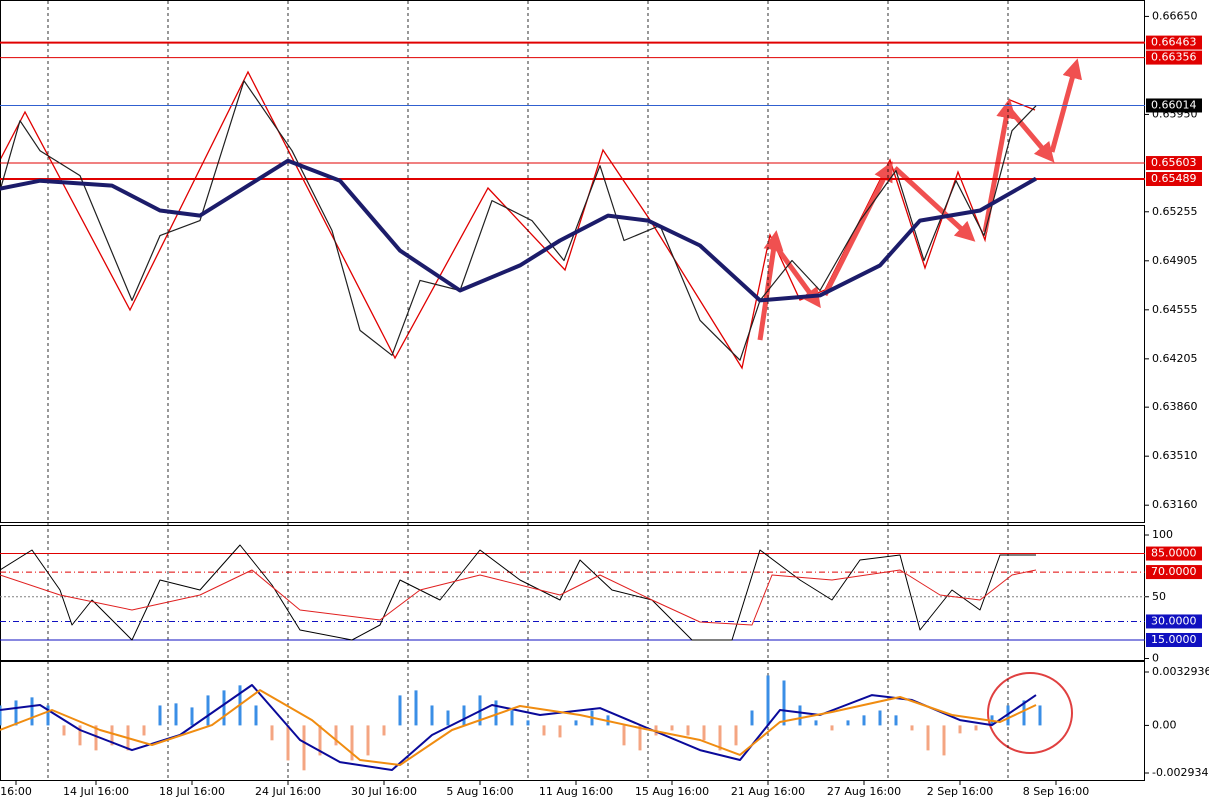 The height and width of the screenshot is (799, 1209). I want to click on x-tick-label: 8 Sep 16:00, so click(1056, 791).